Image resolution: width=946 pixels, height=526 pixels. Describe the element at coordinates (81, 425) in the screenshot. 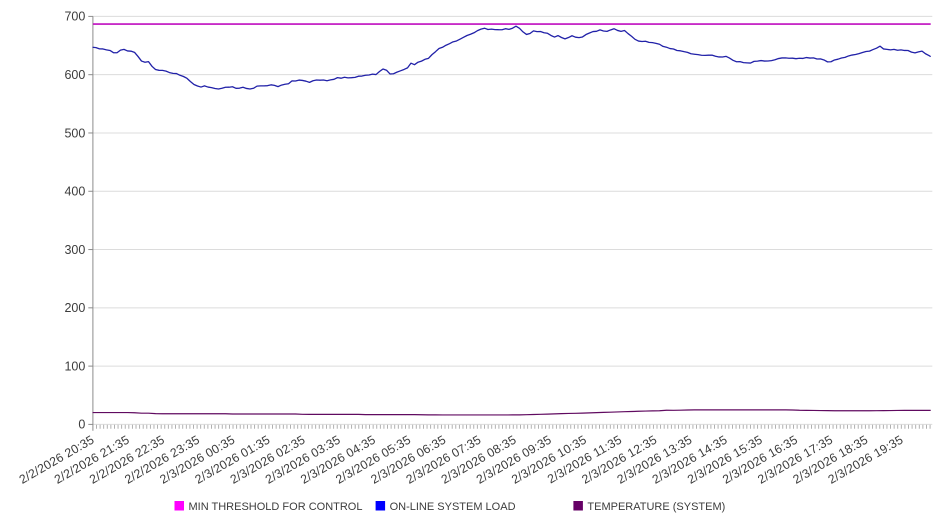

I see `svg-text: 0` at that location.